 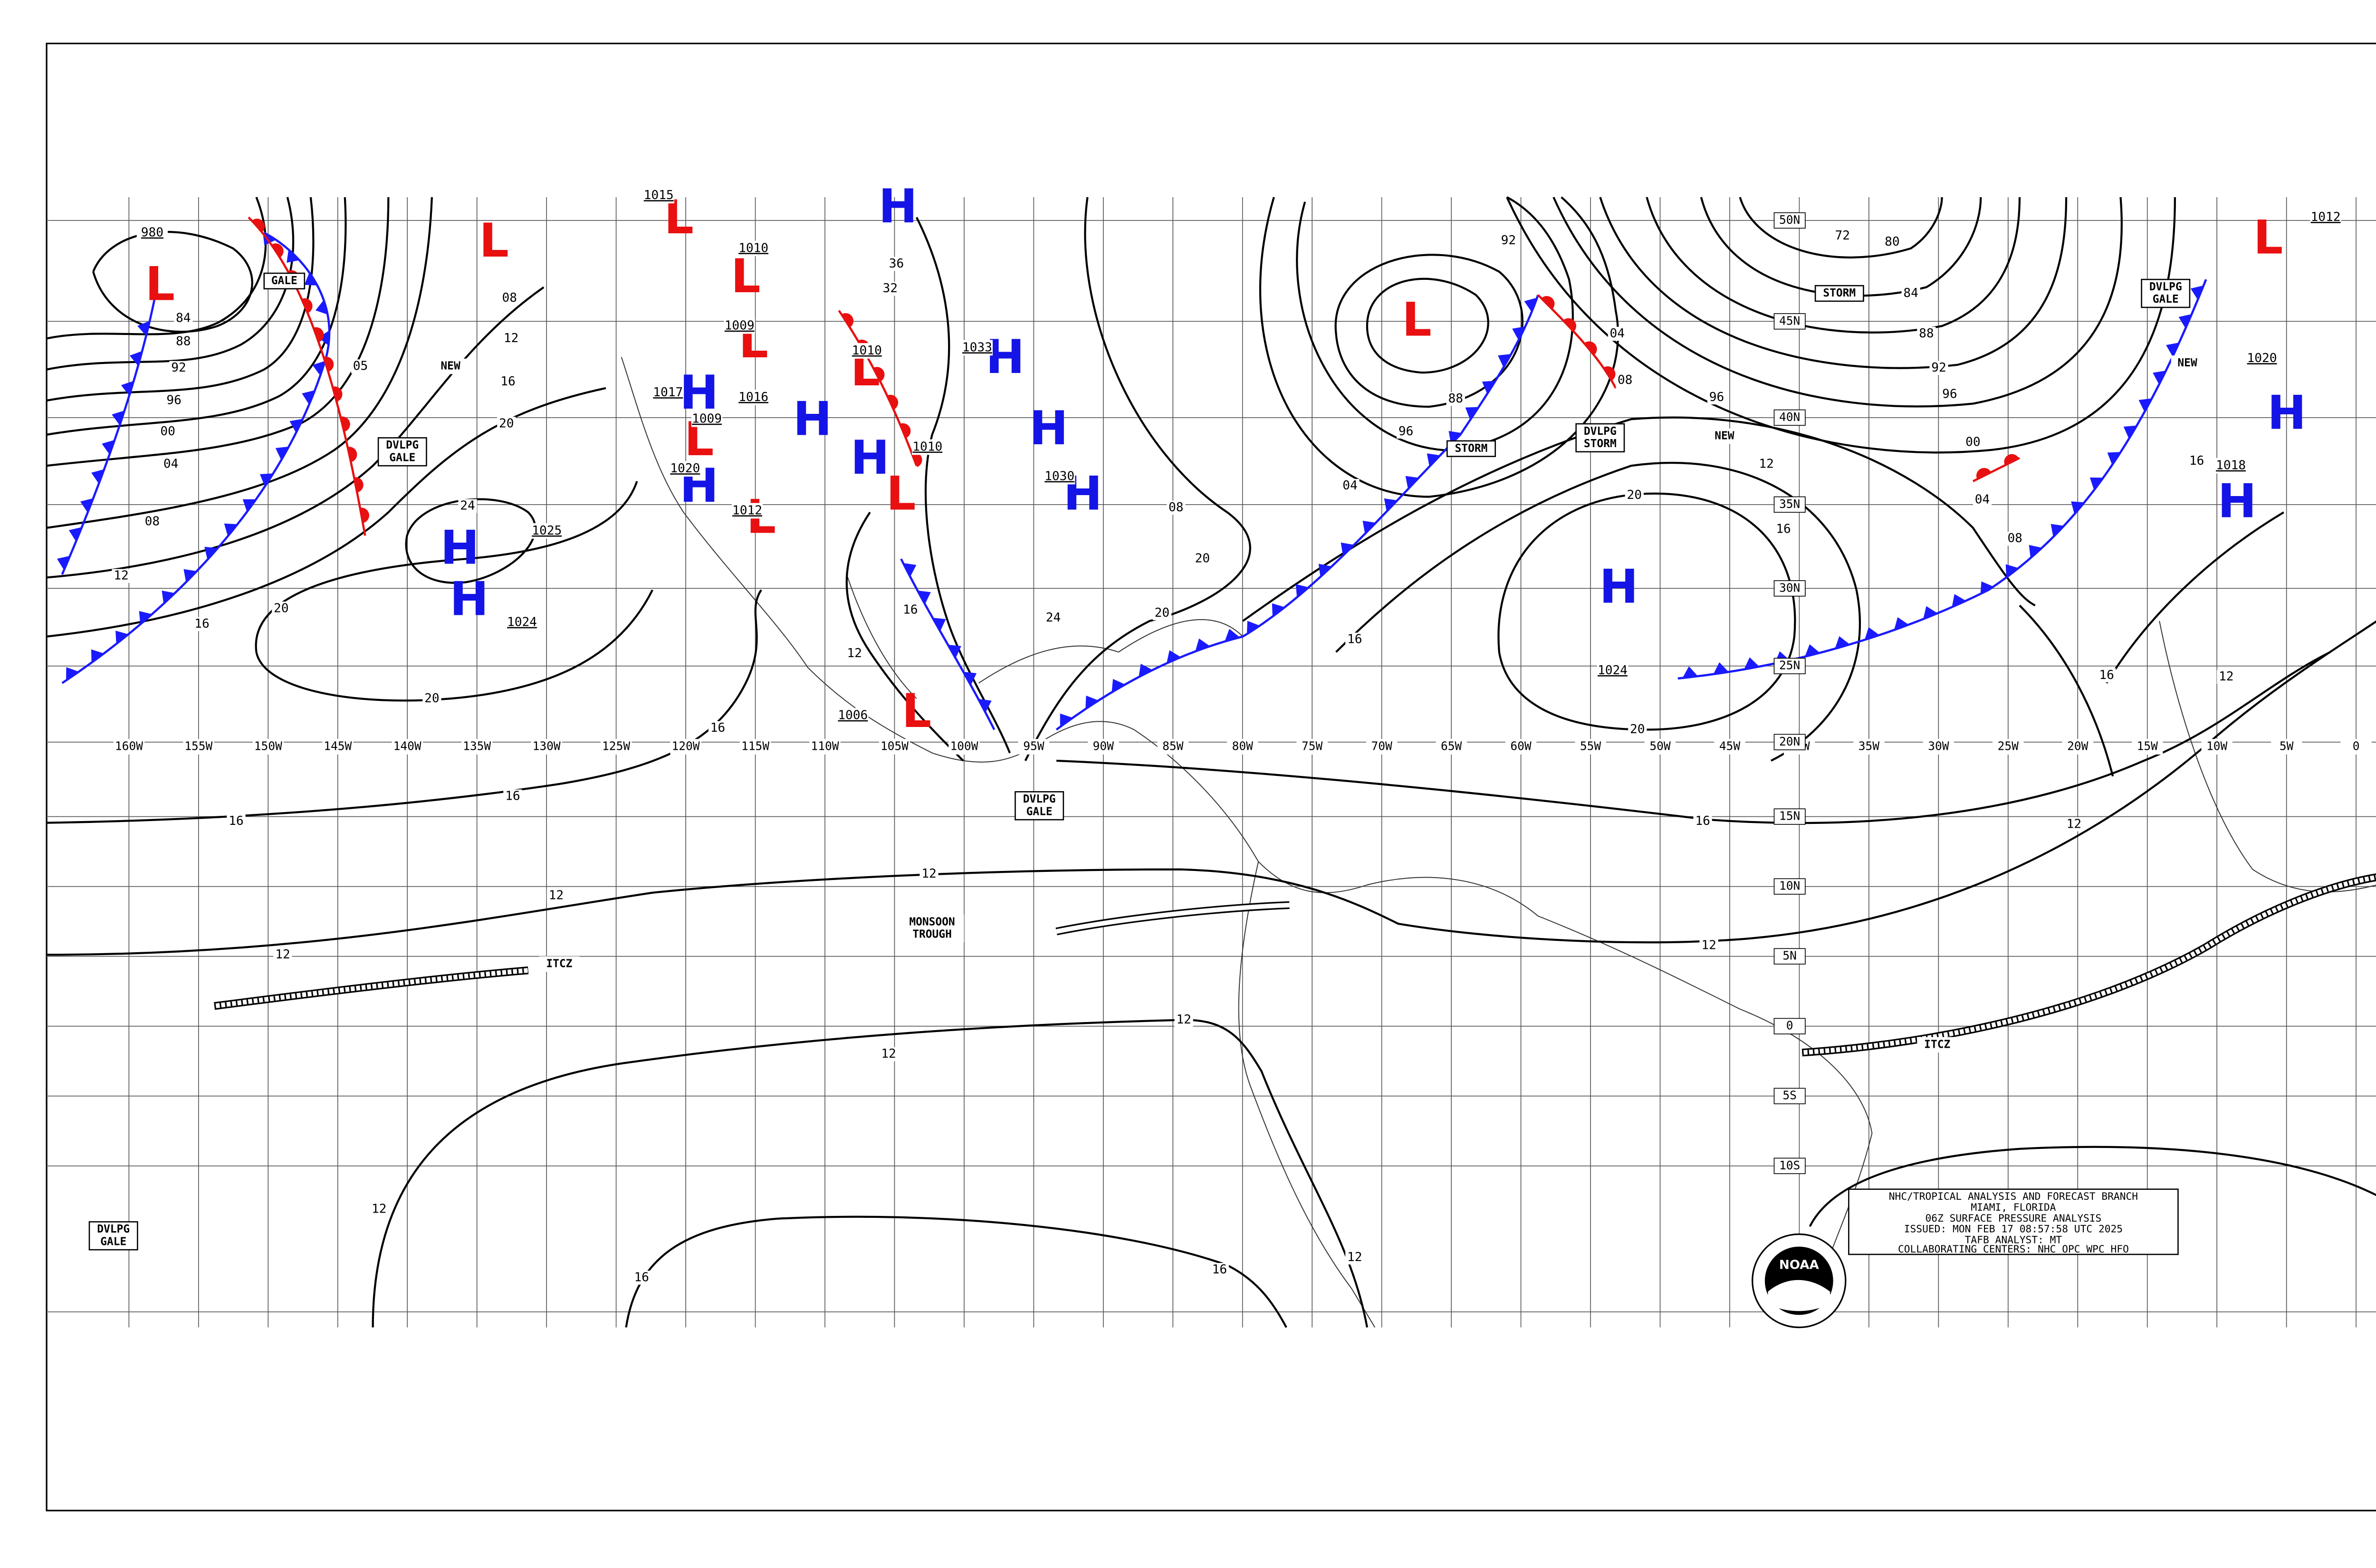 I want to click on logo-text: NOAA, so click(x=1799, y=1265).